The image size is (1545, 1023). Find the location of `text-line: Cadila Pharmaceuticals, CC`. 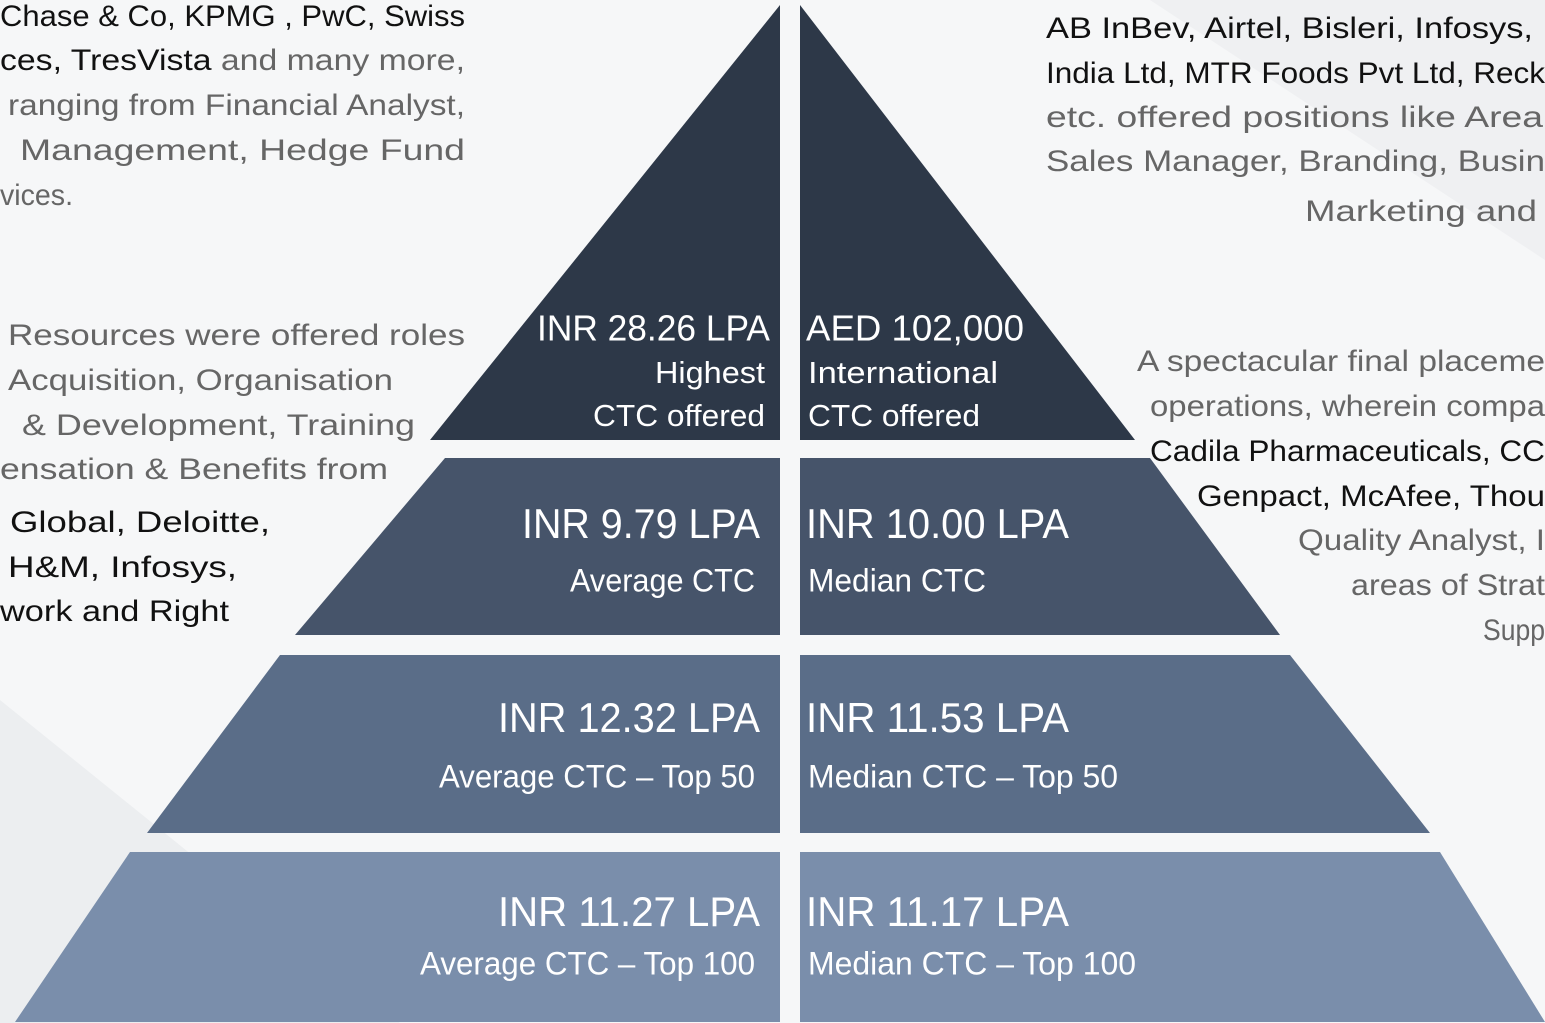

text-line: Cadila Pharmaceuticals, CC is located at coordinates (1347, 451).